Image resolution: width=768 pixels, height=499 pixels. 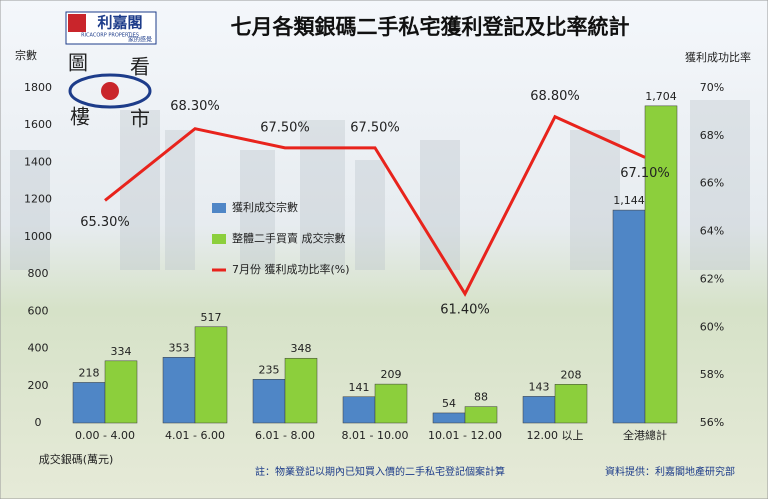 I want to click on y-axis-label: 宗數, so click(x=26, y=55).